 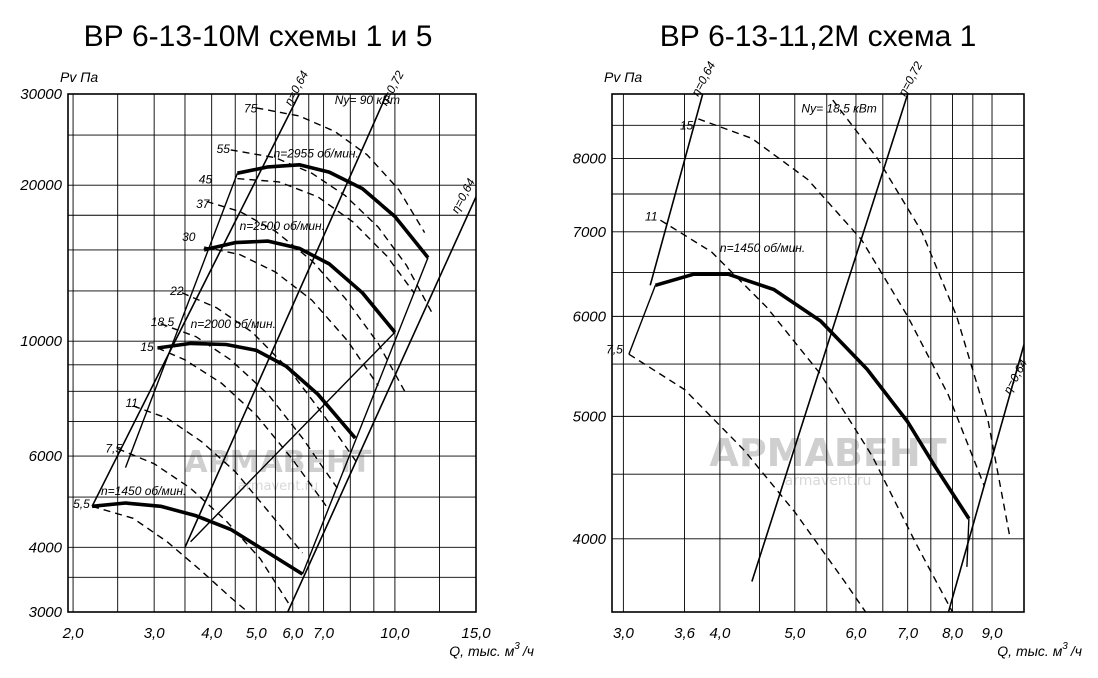 I want to click on chart0-x-tick-label-4: 6,0, so click(x=293, y=633).